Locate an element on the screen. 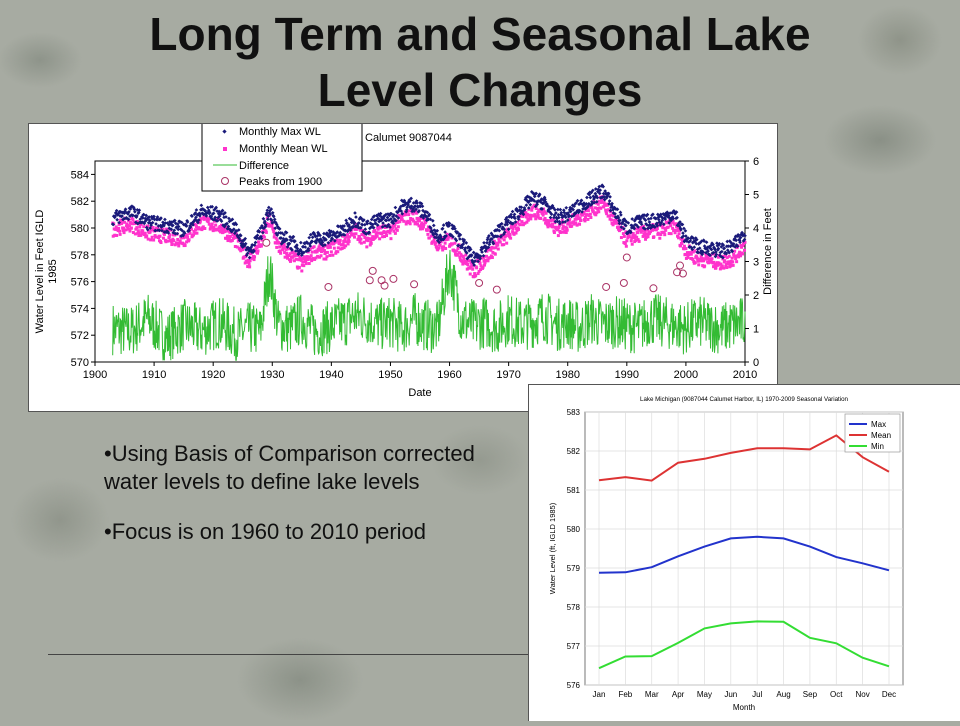  seasonal-y-tick-label: 579 is located at coordinates (574, 568).